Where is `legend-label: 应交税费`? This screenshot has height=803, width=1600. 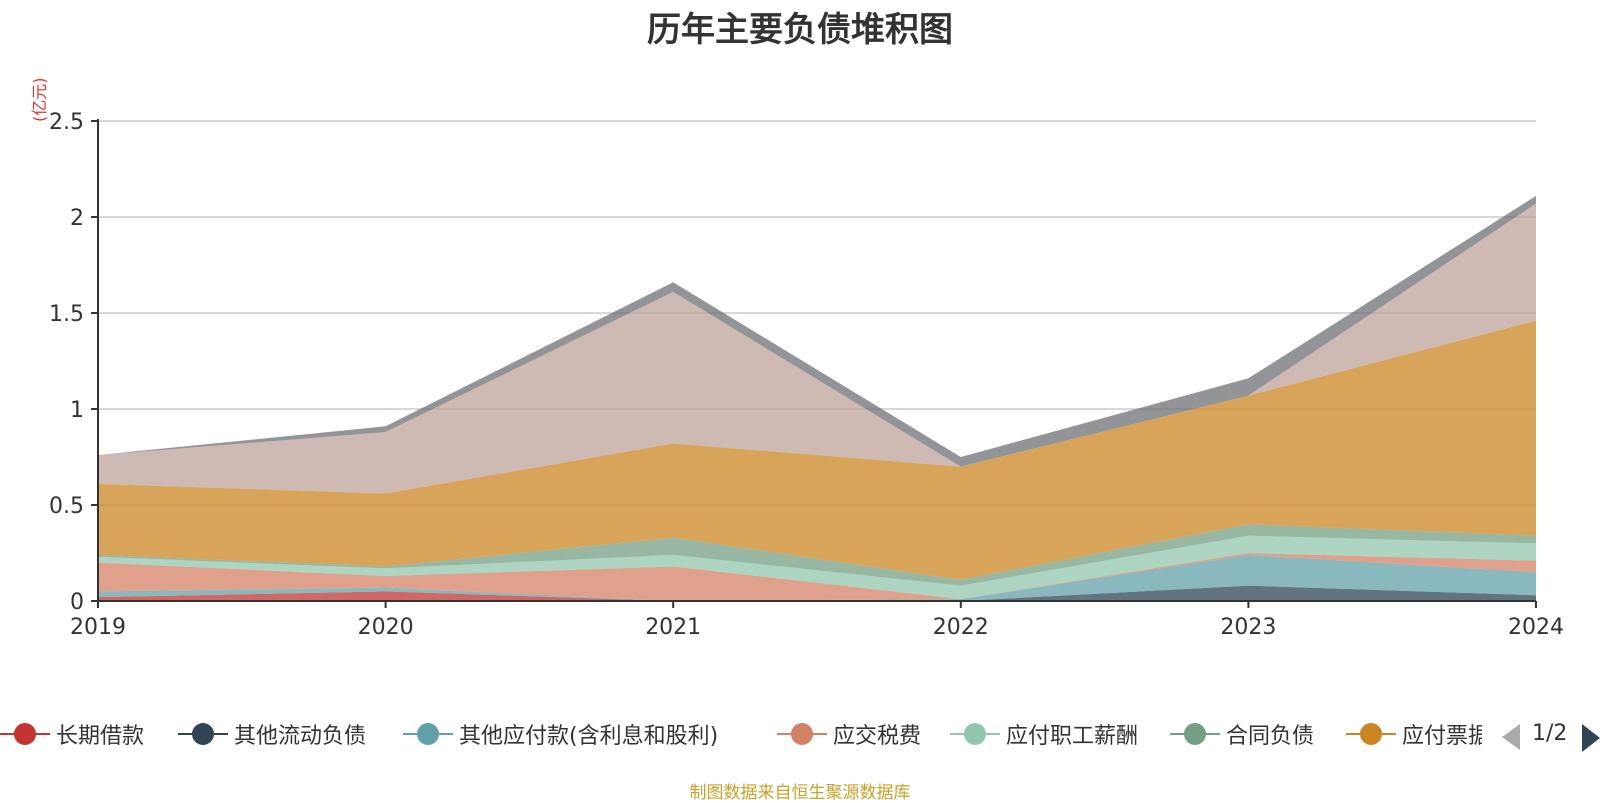 legend-label: 应交税费 is located at coordinates (877, 736).